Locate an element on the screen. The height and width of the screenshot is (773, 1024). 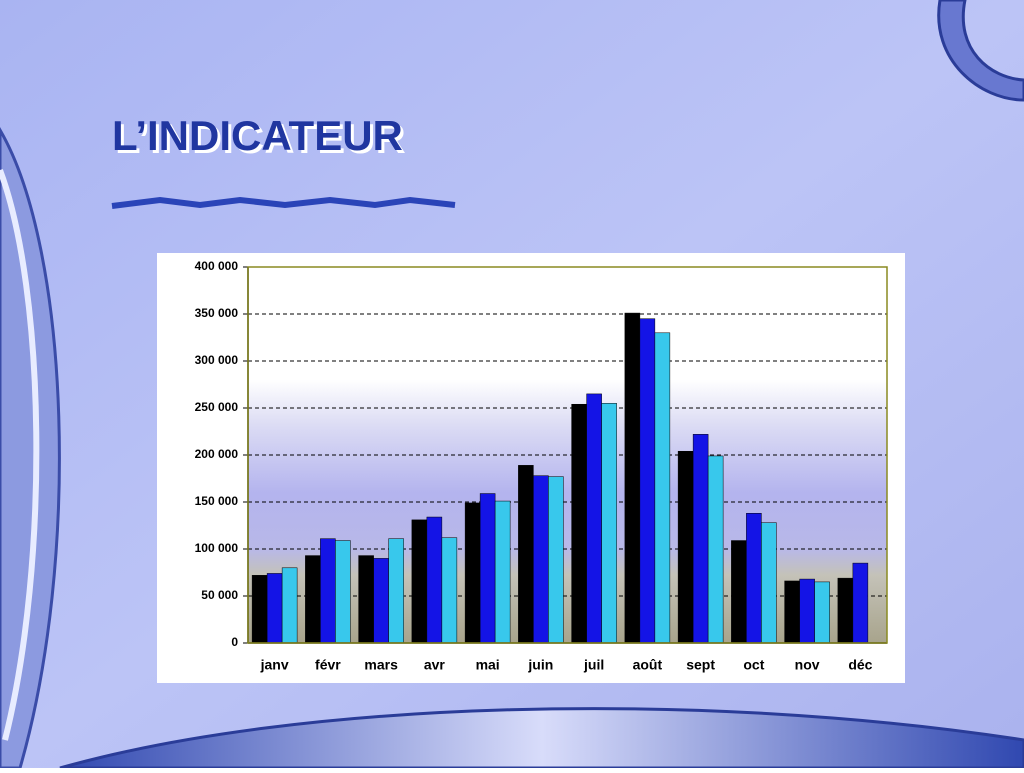
y-tick-label: 400 000 is located at coordinates (217, 266).